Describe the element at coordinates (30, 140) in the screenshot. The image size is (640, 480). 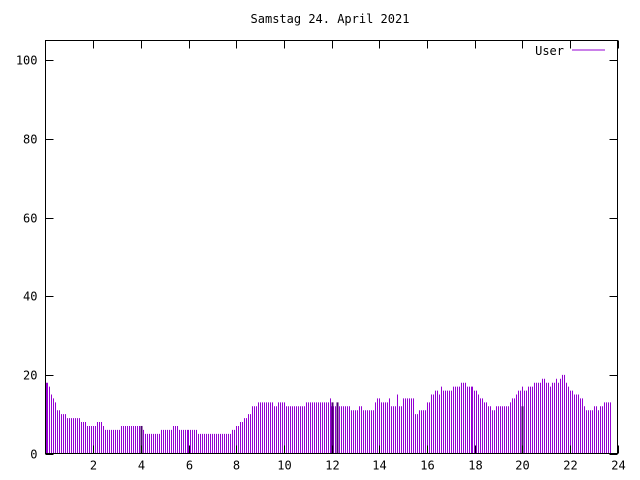
I see `y-tick-label: 80` at that location.